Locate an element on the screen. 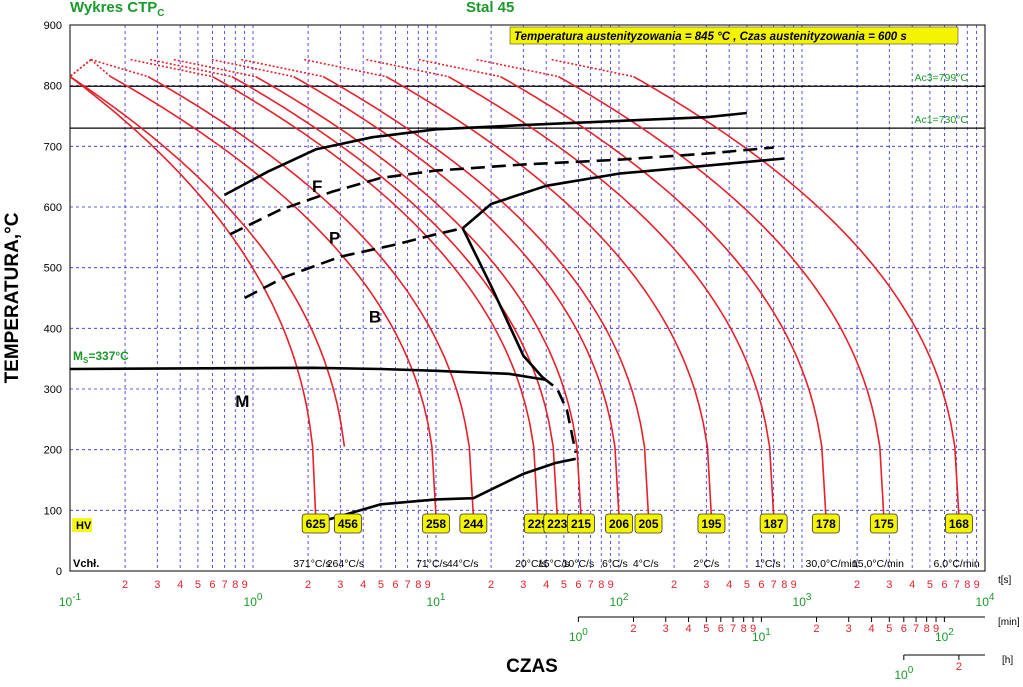 This screenshot has height=687, width=1023. minutes-minor-label: 4 is located at coordinates (689, 629).